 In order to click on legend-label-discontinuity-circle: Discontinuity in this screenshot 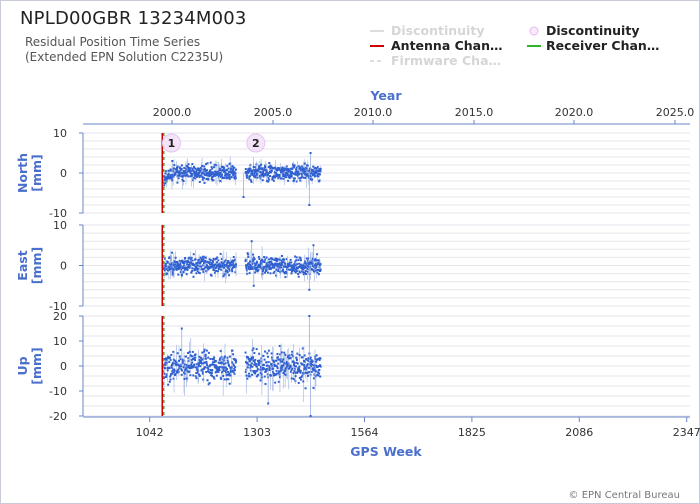, I will do `click(593, 30)`.